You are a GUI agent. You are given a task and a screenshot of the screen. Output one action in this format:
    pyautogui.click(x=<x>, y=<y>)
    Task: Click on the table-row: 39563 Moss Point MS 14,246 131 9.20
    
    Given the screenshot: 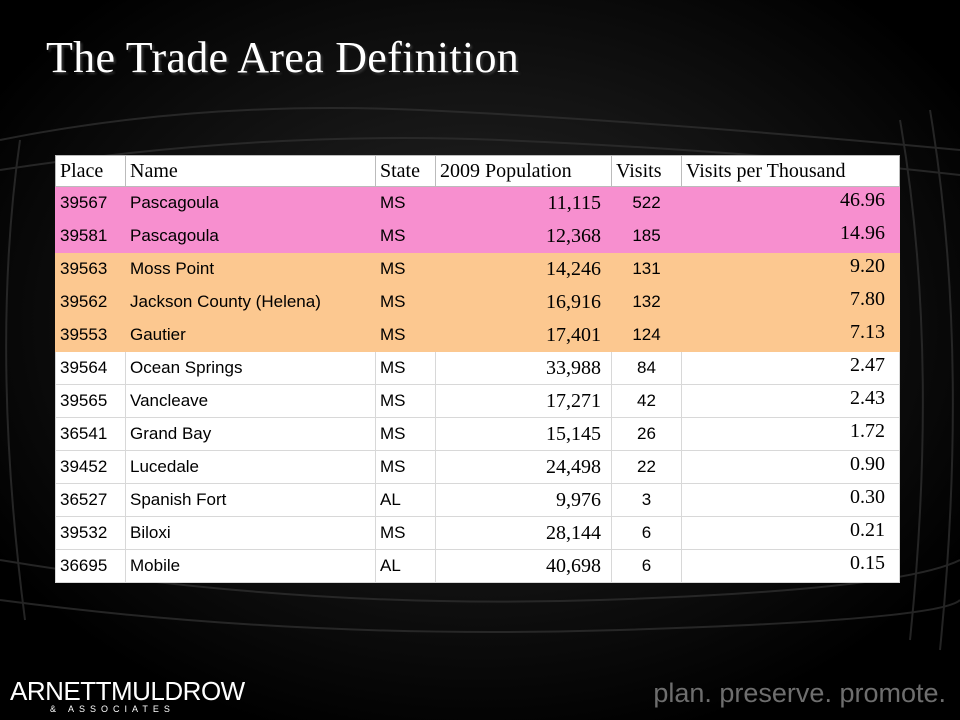 What is the action you would take?
    pyautogui.click(x=477, y=269)
    